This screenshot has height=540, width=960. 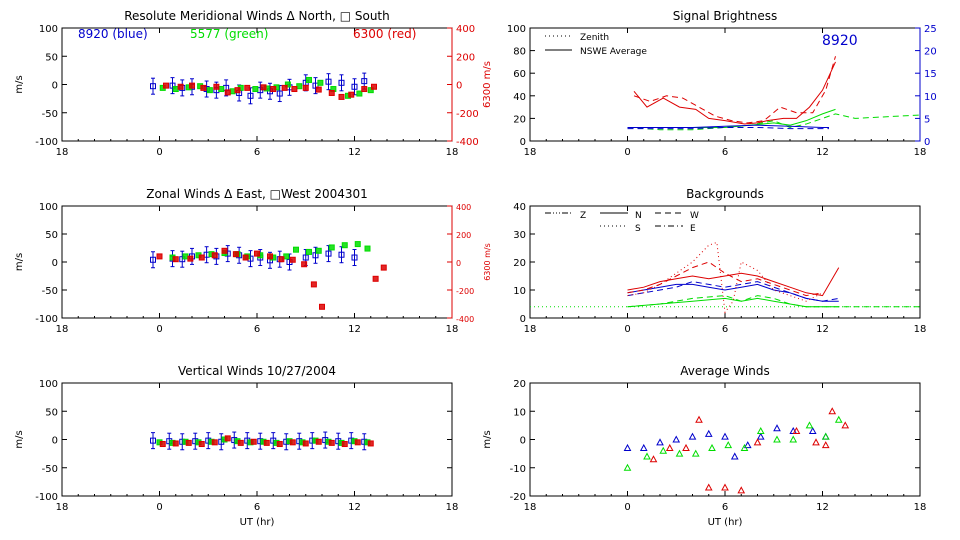 I want to click on y-tick-label: -10, so click(x=518, y=469).